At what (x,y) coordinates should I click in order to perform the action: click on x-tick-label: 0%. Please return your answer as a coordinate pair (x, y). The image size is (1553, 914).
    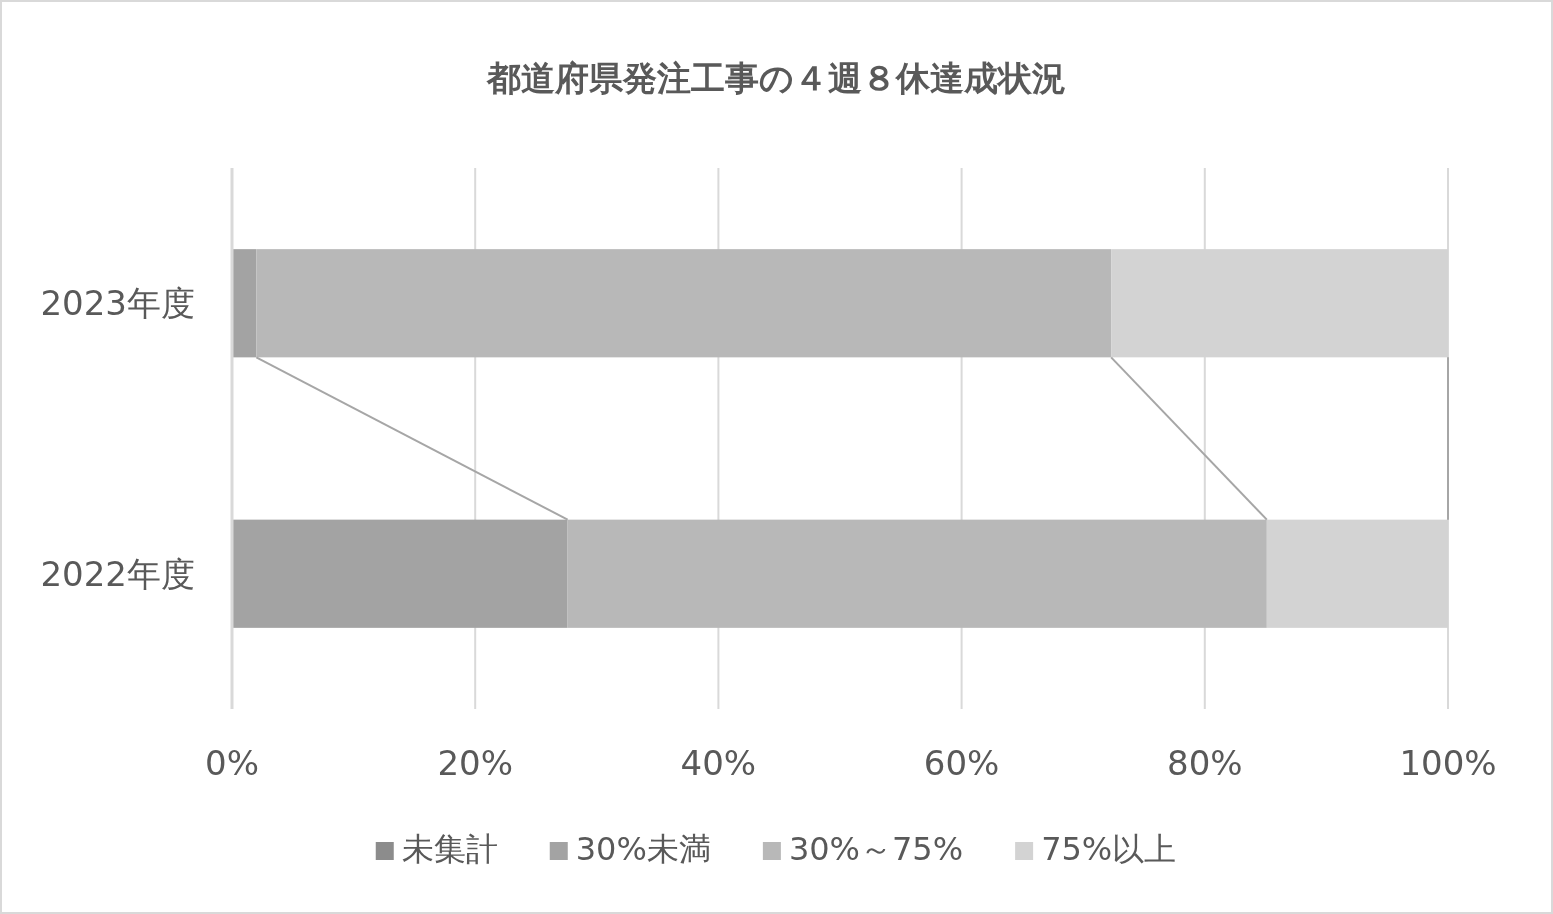
    Looking at the image, I should click on (232, 763).